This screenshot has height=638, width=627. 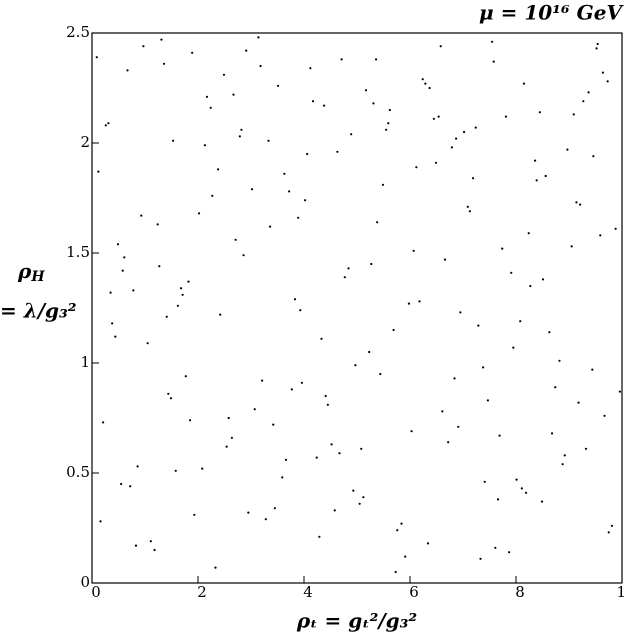 I want to click on y-label-subscript: H, so click(x=37, y=277).